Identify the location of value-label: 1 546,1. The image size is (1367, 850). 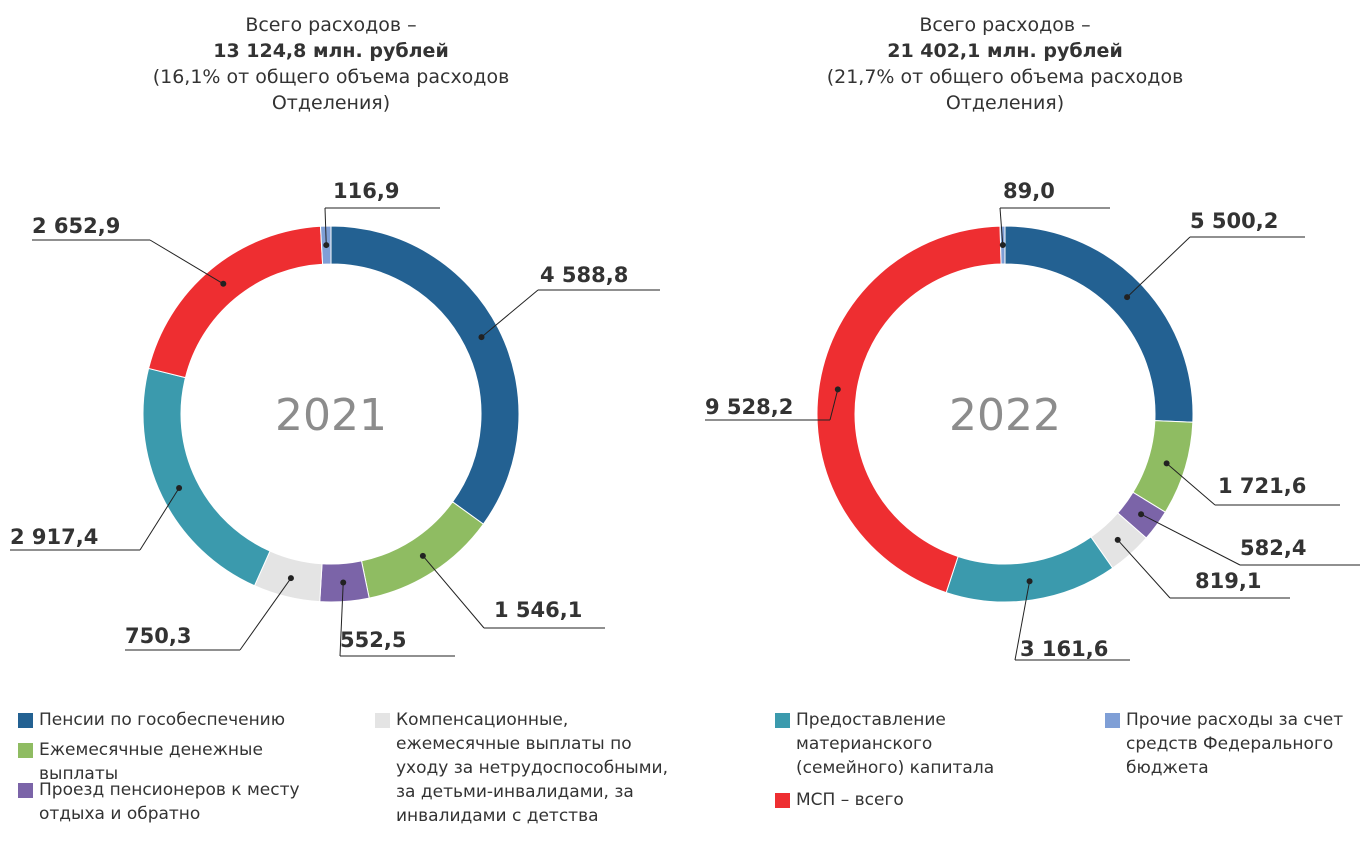
(538, 610).